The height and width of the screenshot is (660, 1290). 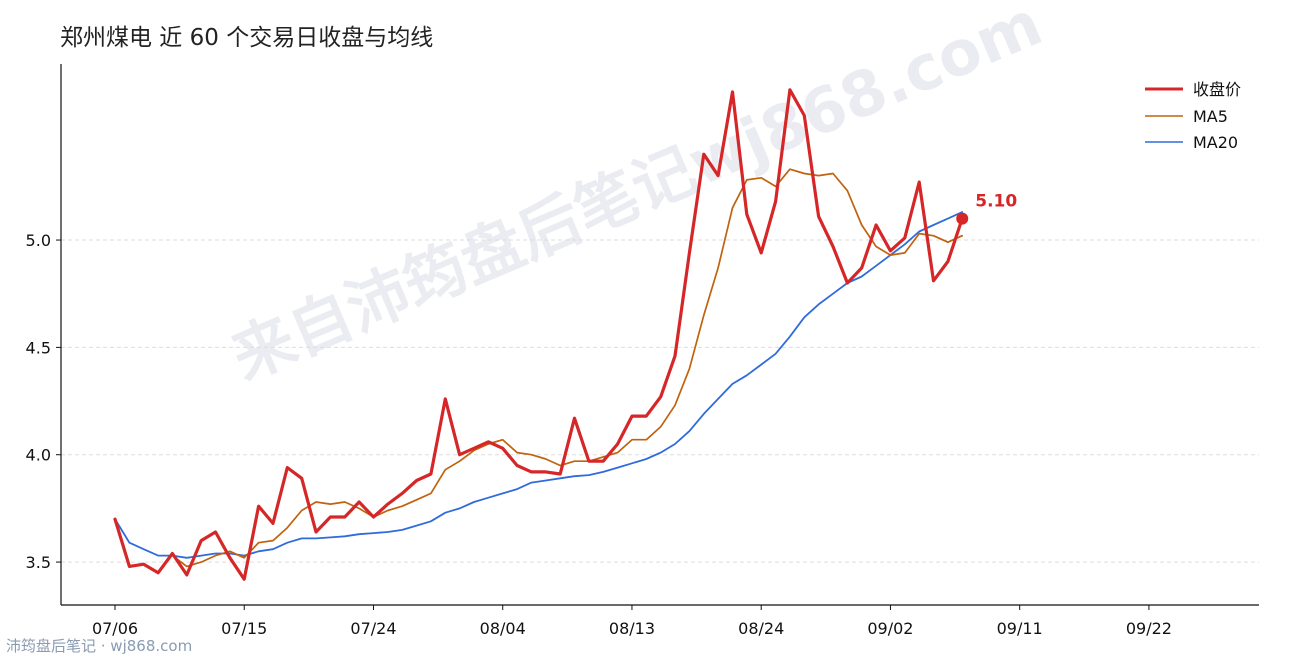 What do you see at coordinates (43, 401) in the screenshot?
I see `y-ticks: 3.5 4.0 4.5 5.0` at bounding box center [43, 401].